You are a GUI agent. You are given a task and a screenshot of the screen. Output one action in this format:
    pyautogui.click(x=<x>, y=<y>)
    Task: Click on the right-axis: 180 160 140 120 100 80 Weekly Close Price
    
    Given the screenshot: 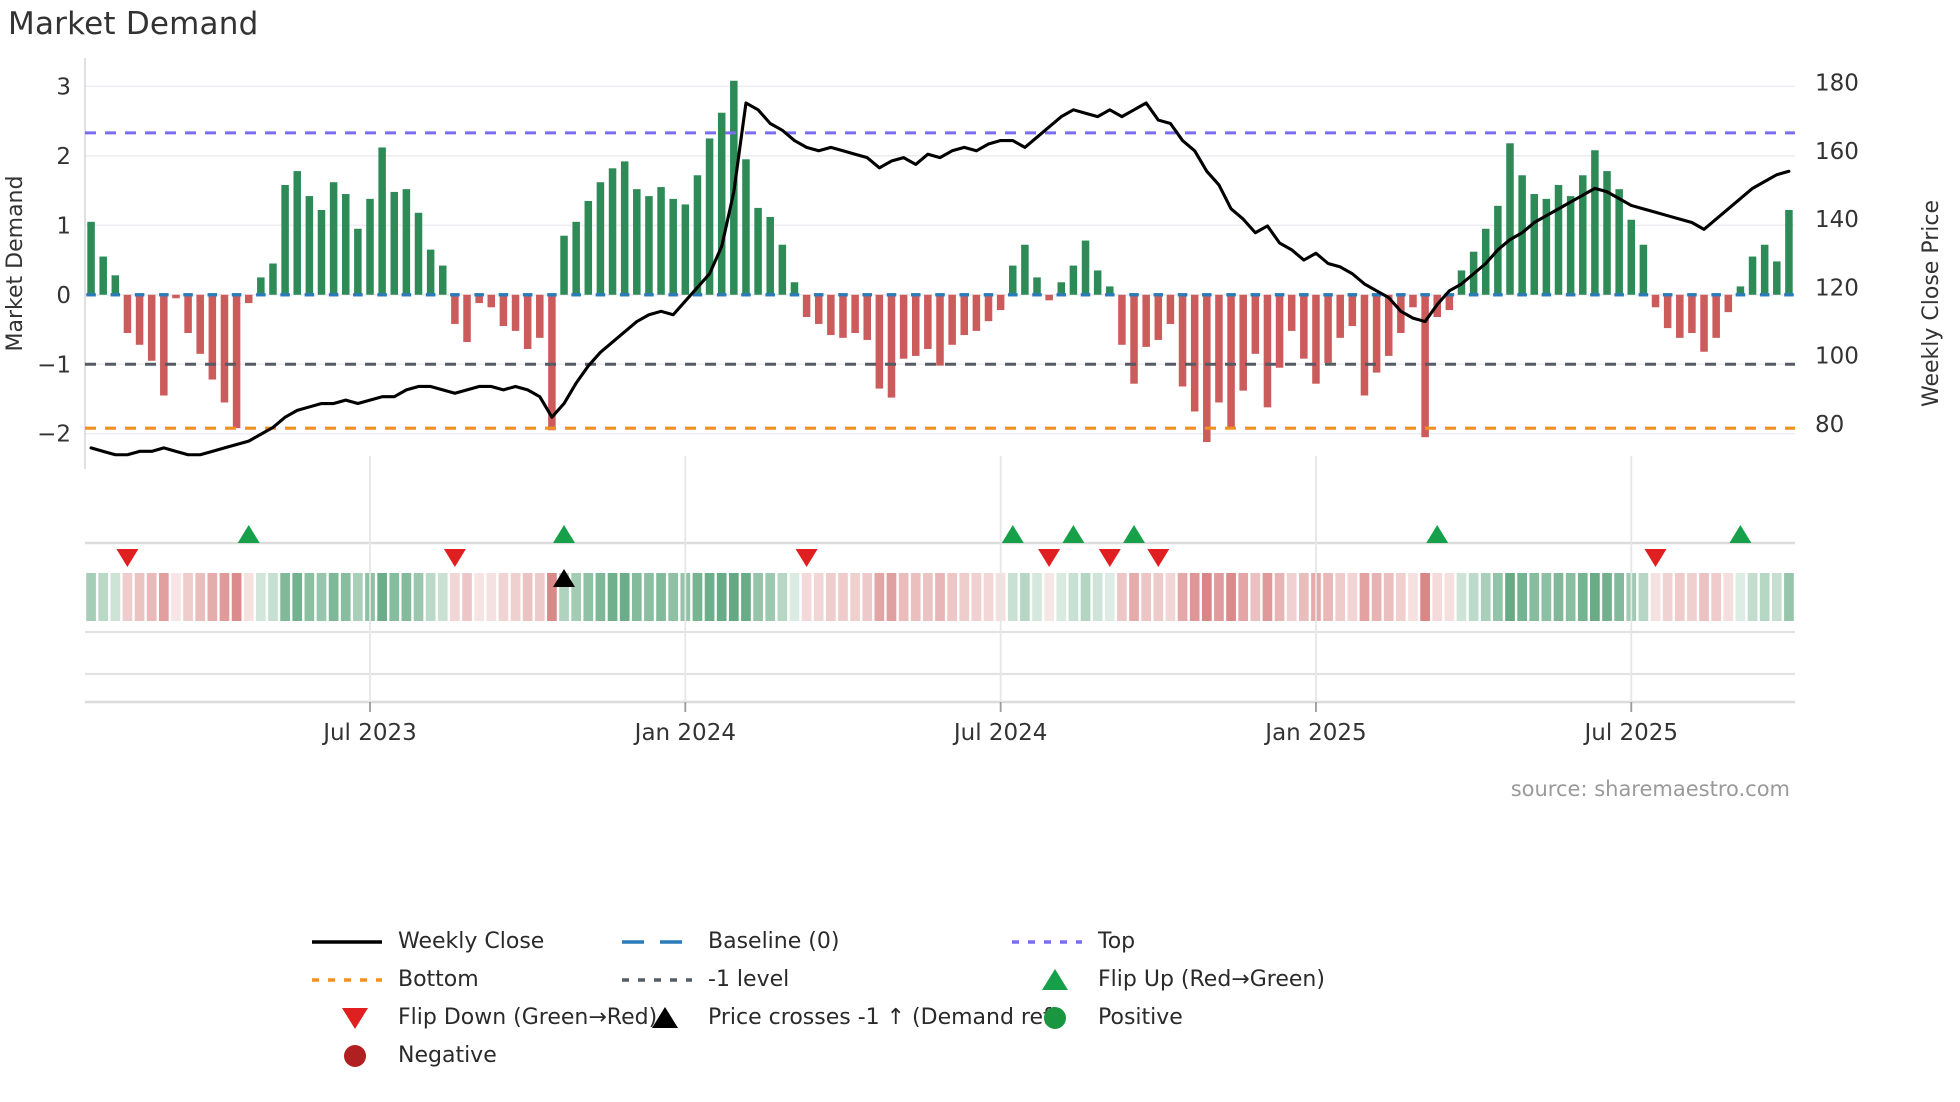 What is the action you would take?
    pyautogui.click(x=1879, y=254)
    